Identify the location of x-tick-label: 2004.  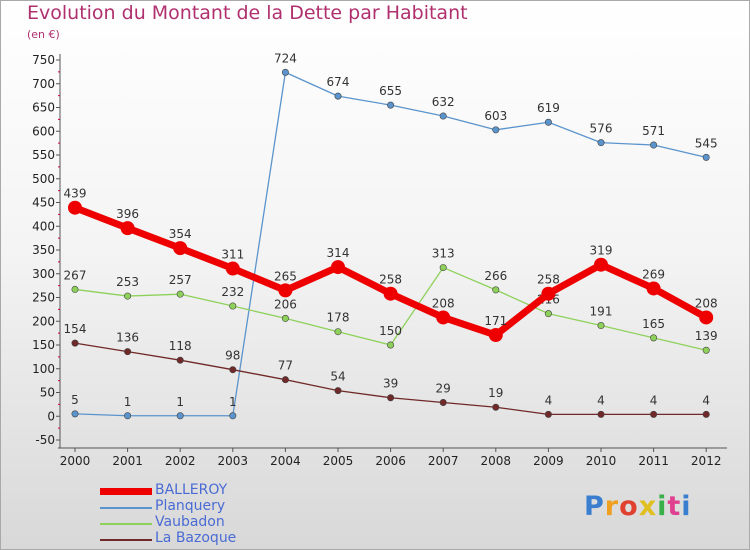
(285, 461).